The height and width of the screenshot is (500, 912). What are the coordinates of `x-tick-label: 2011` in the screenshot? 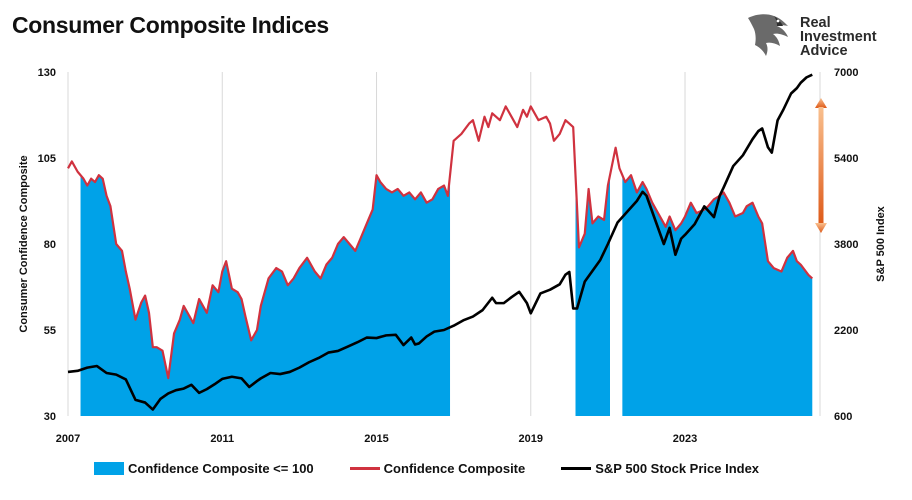 It's located at (222, 439).